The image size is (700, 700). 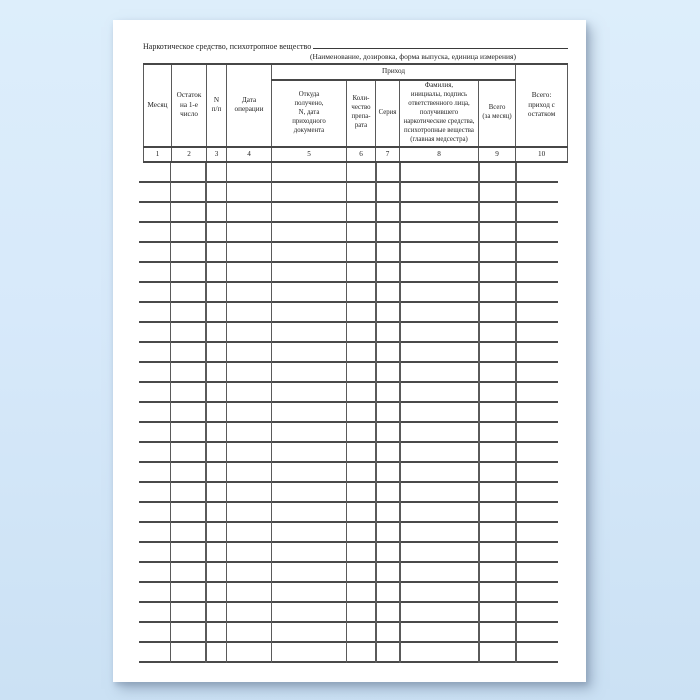 What do you see at coordinates (497, 154) in the screenshot?
I see `column-number: 9` at bounding box center [497, 154].